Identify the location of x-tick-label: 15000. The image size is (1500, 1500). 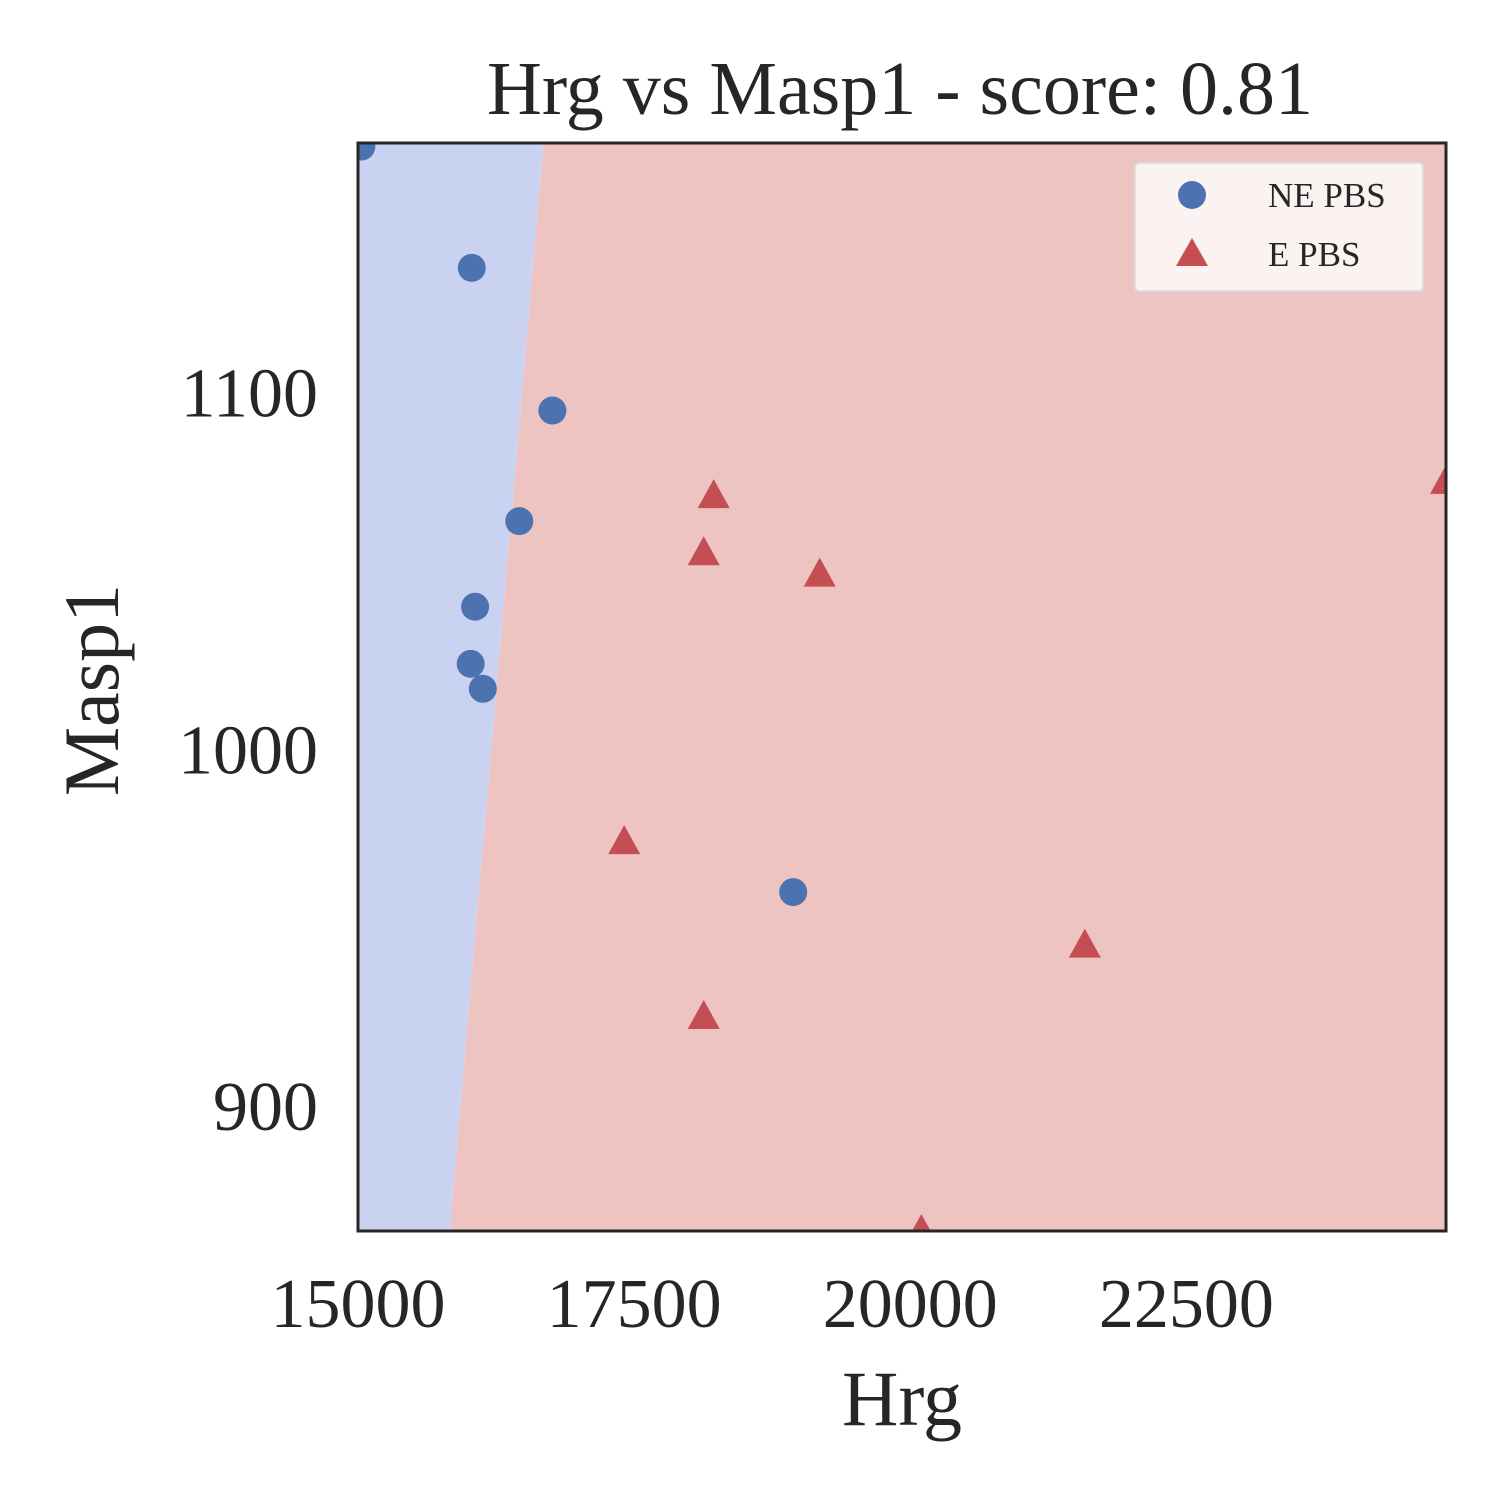
(358, 1304).